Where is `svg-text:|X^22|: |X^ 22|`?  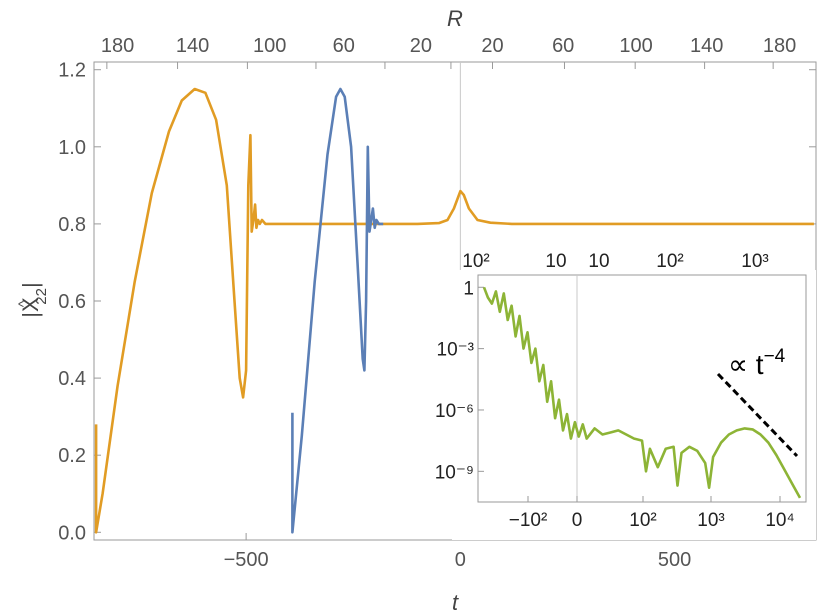 svg-text:|X^22|: |X^ 22| is located at coordinates (32, 299).